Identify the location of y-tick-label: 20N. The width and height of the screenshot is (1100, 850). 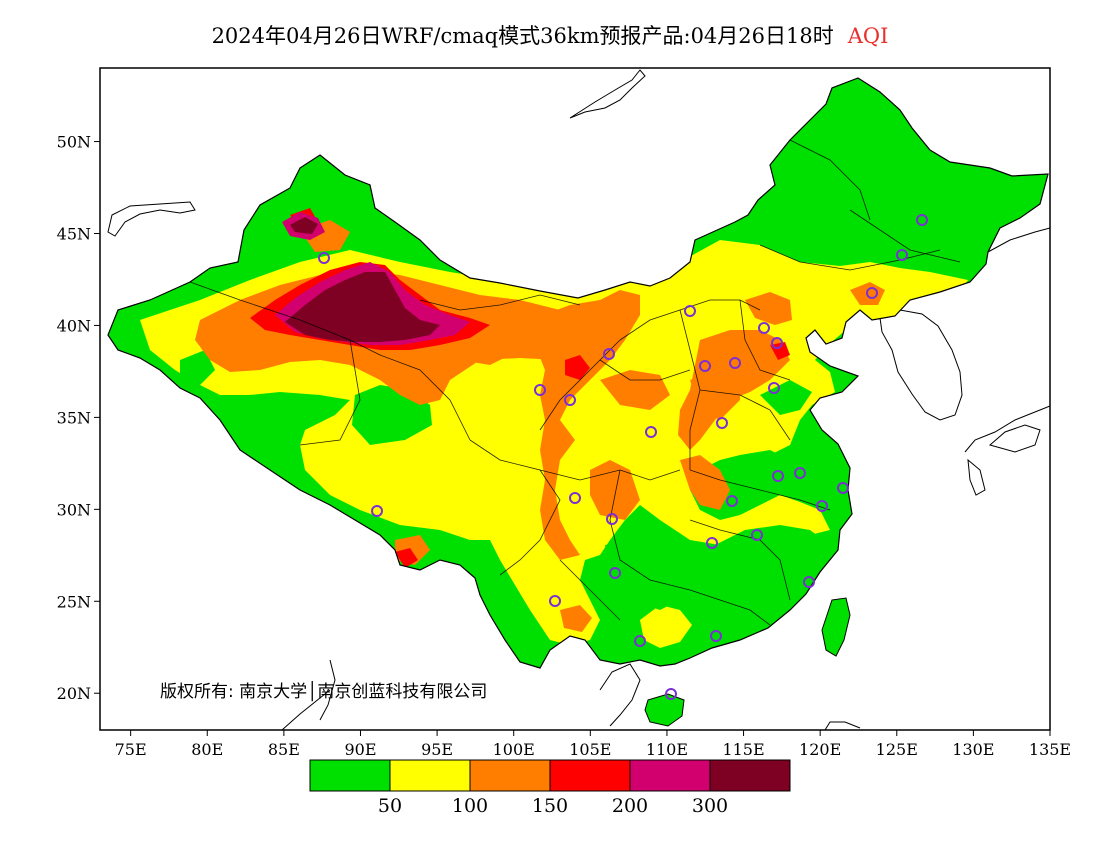
(74, 693).